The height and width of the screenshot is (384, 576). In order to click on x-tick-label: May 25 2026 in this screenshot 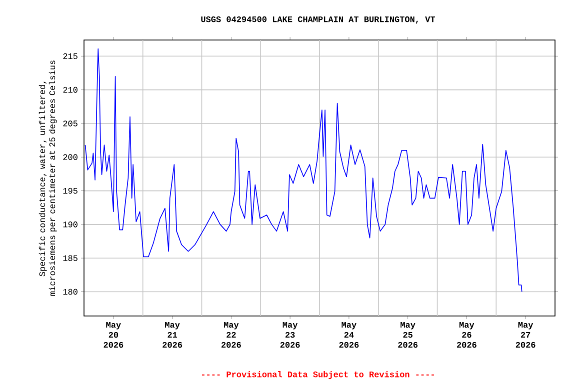, I will do `click(408, 335)`.